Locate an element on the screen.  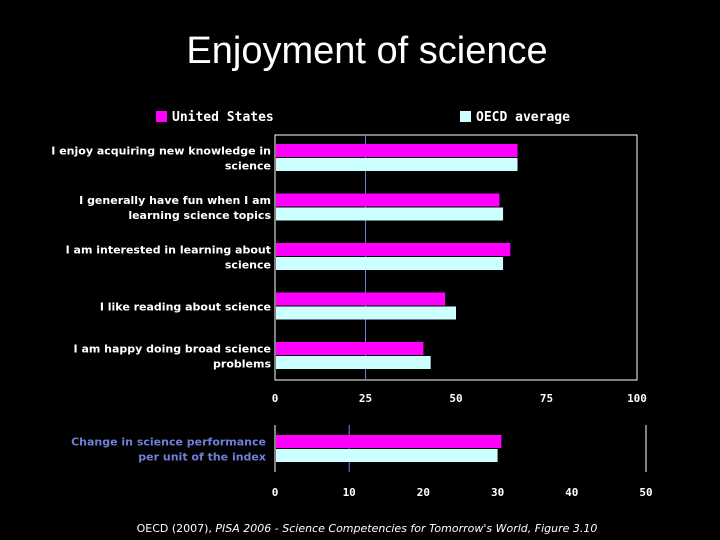
main-category-label-1-0: I generally have fun when I am is located at coordinates (175, 200).